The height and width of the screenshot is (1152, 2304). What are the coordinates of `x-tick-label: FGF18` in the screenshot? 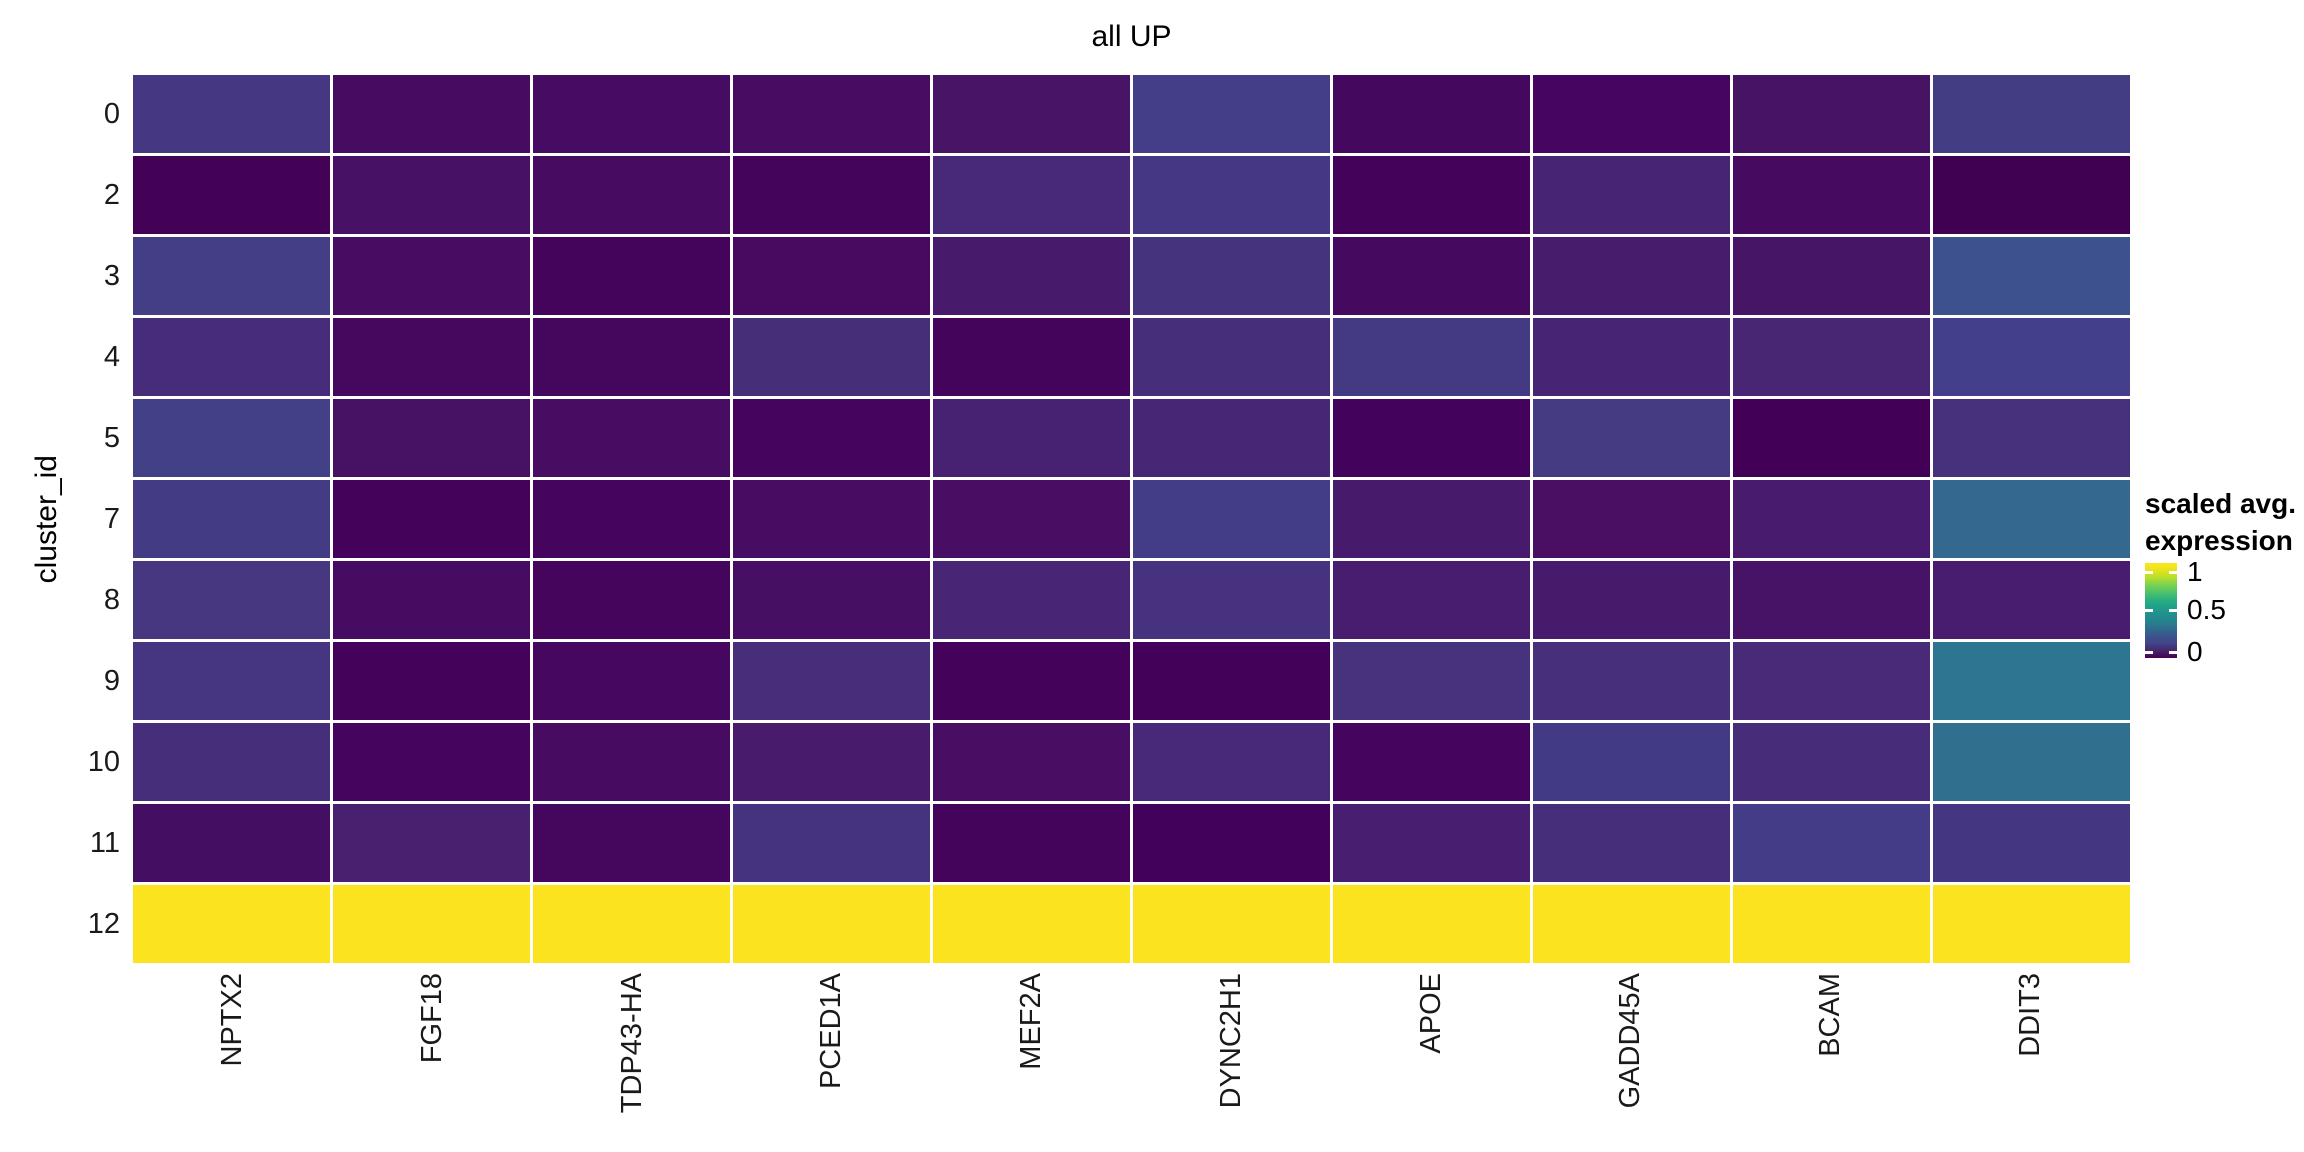 It's located at (432, 1018).